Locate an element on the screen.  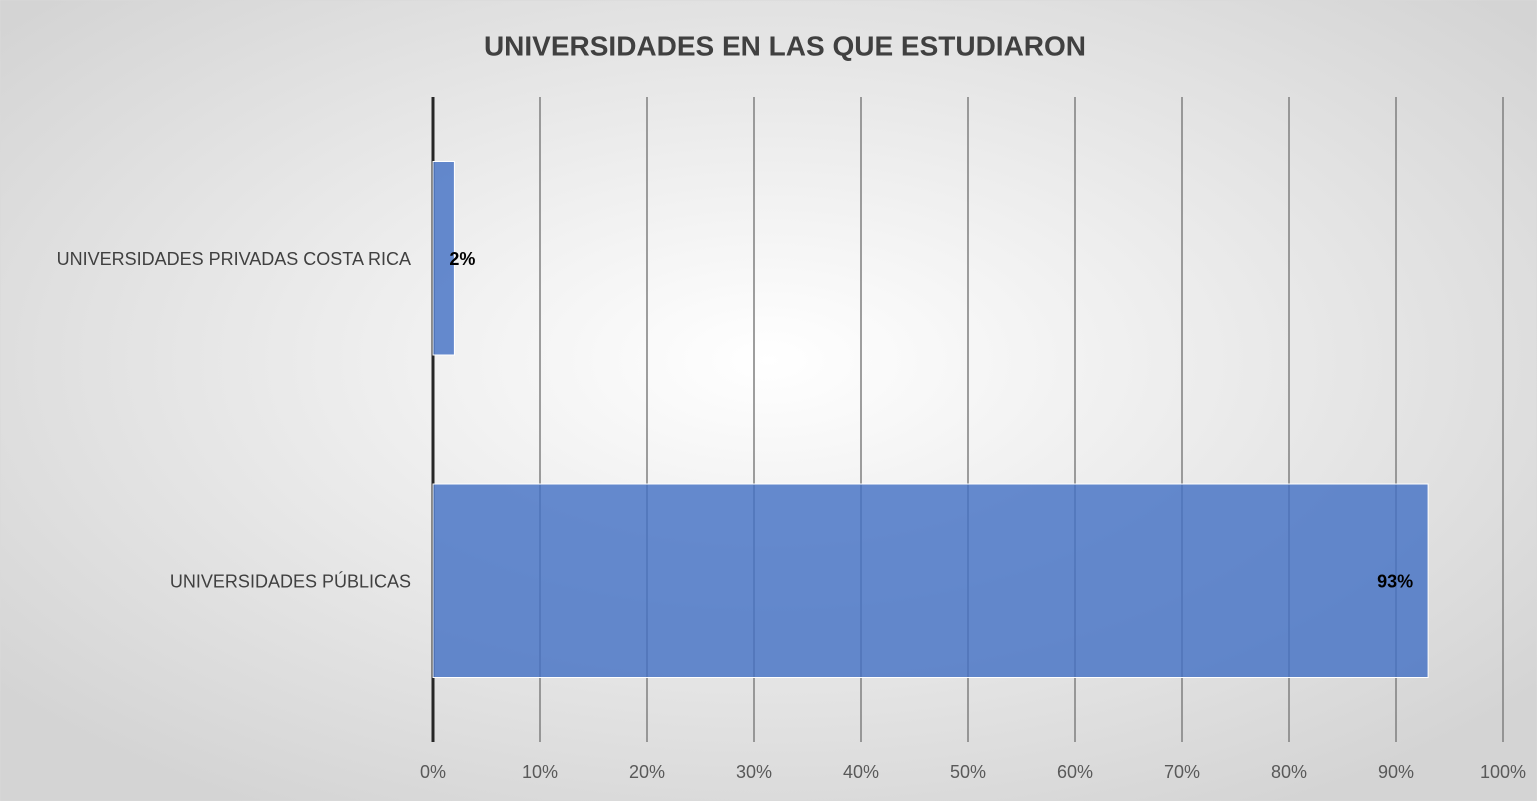
x-tick-label: 70% is located at coordinates (1182, 772).